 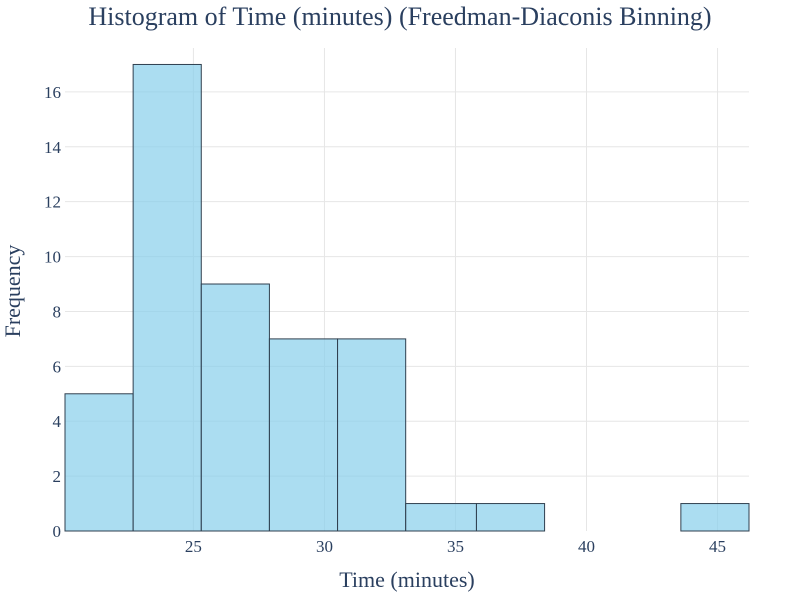 What do you see at coordinates (53, 147) in the screenshot?
I see `y-tick-label: 14` at bounding box center [53, 147].